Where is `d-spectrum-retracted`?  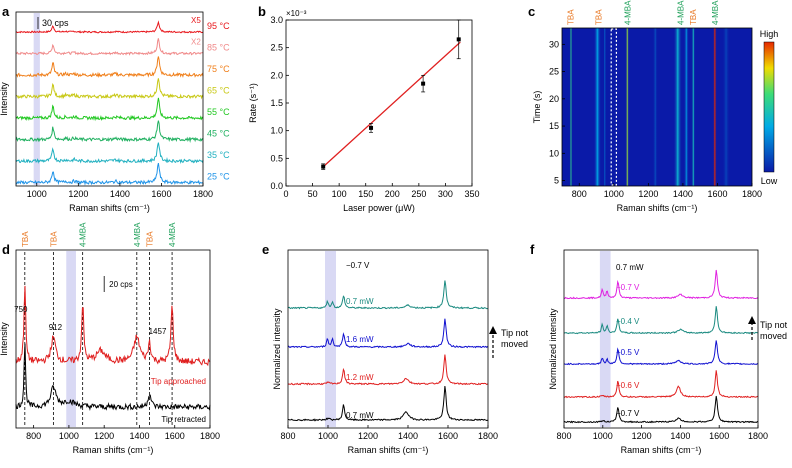 d-spectrum-retracted is located at coordinates (113, 377).